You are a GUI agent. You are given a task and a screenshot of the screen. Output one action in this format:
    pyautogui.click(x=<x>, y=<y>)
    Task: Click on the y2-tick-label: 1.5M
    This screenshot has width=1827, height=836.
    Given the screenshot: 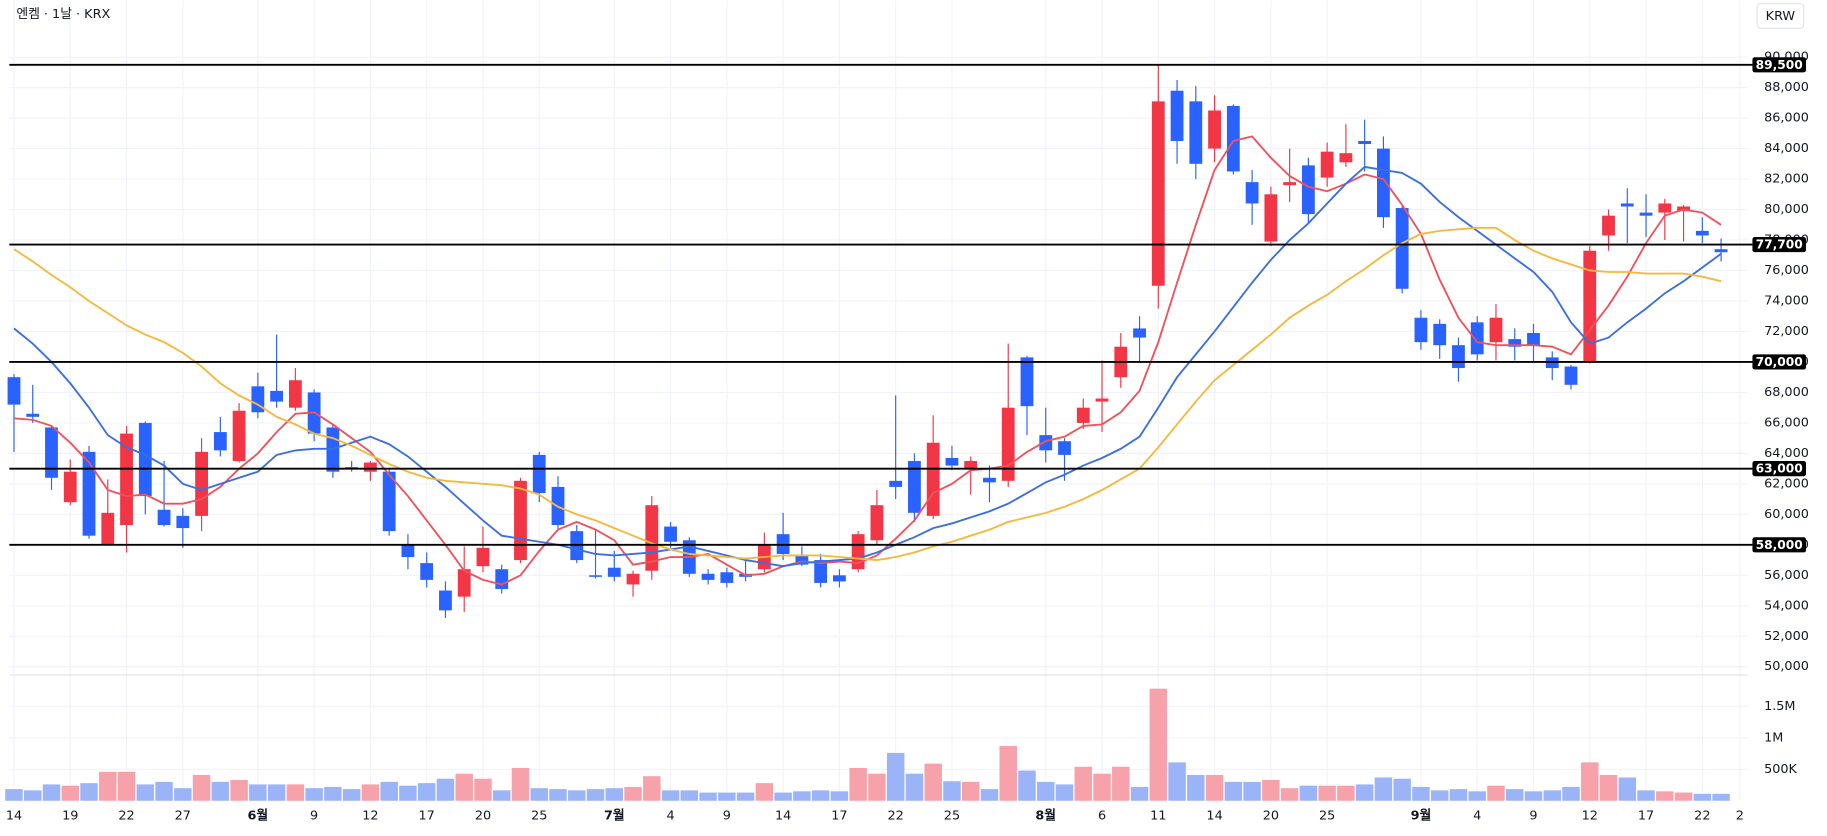 What is the action you would take?
    pyautogui.click(x=1779, y=706)
    